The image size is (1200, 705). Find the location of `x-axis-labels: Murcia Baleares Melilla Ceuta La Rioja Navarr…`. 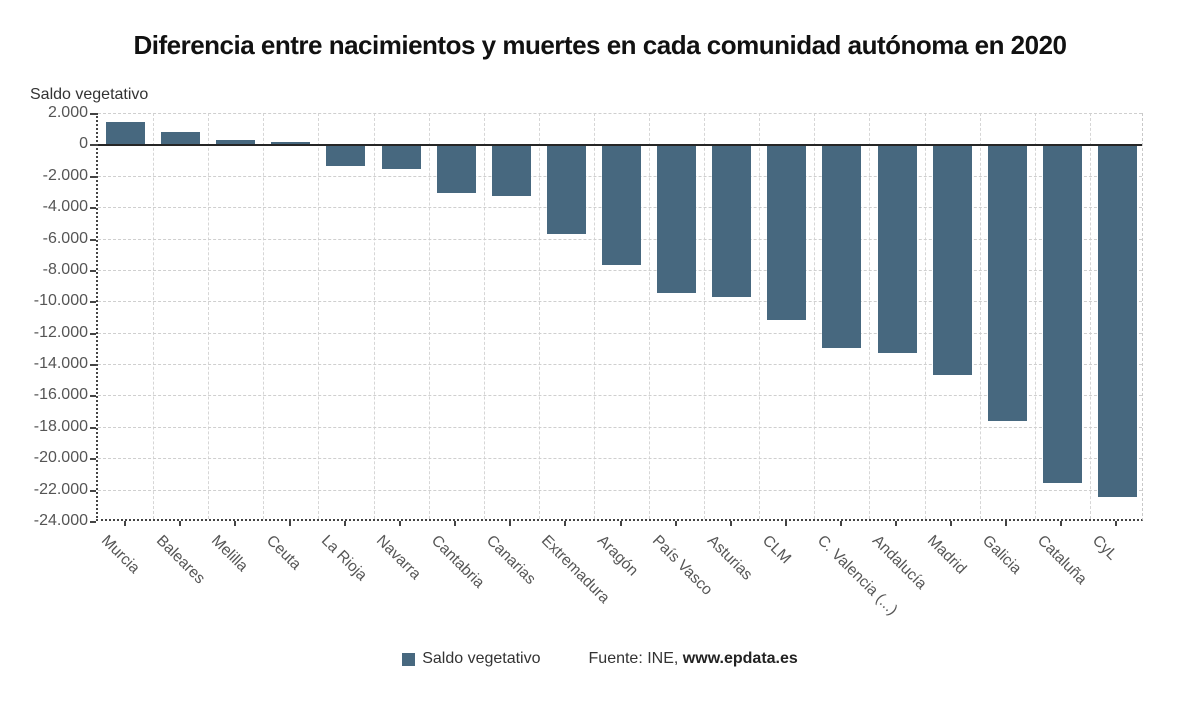

x-axis-labels: Murcia Baleares Melilla Ceuta La Rioja Navarr… is located at coordinates (619, 583).